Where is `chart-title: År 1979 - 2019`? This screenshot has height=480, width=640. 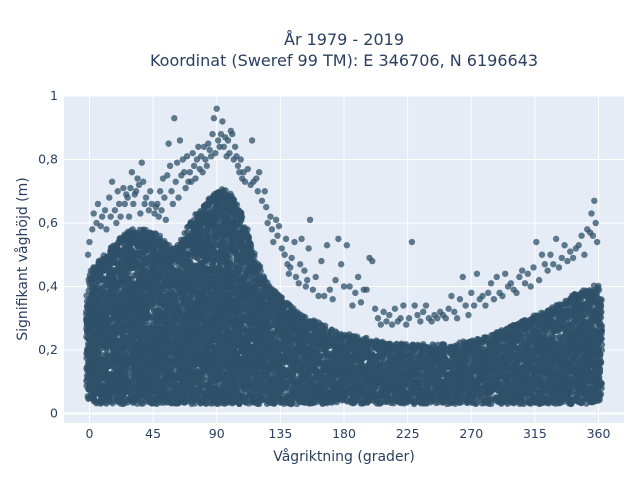 chart-title: År 1979 - 2019 is located at coordinates (344, 39).